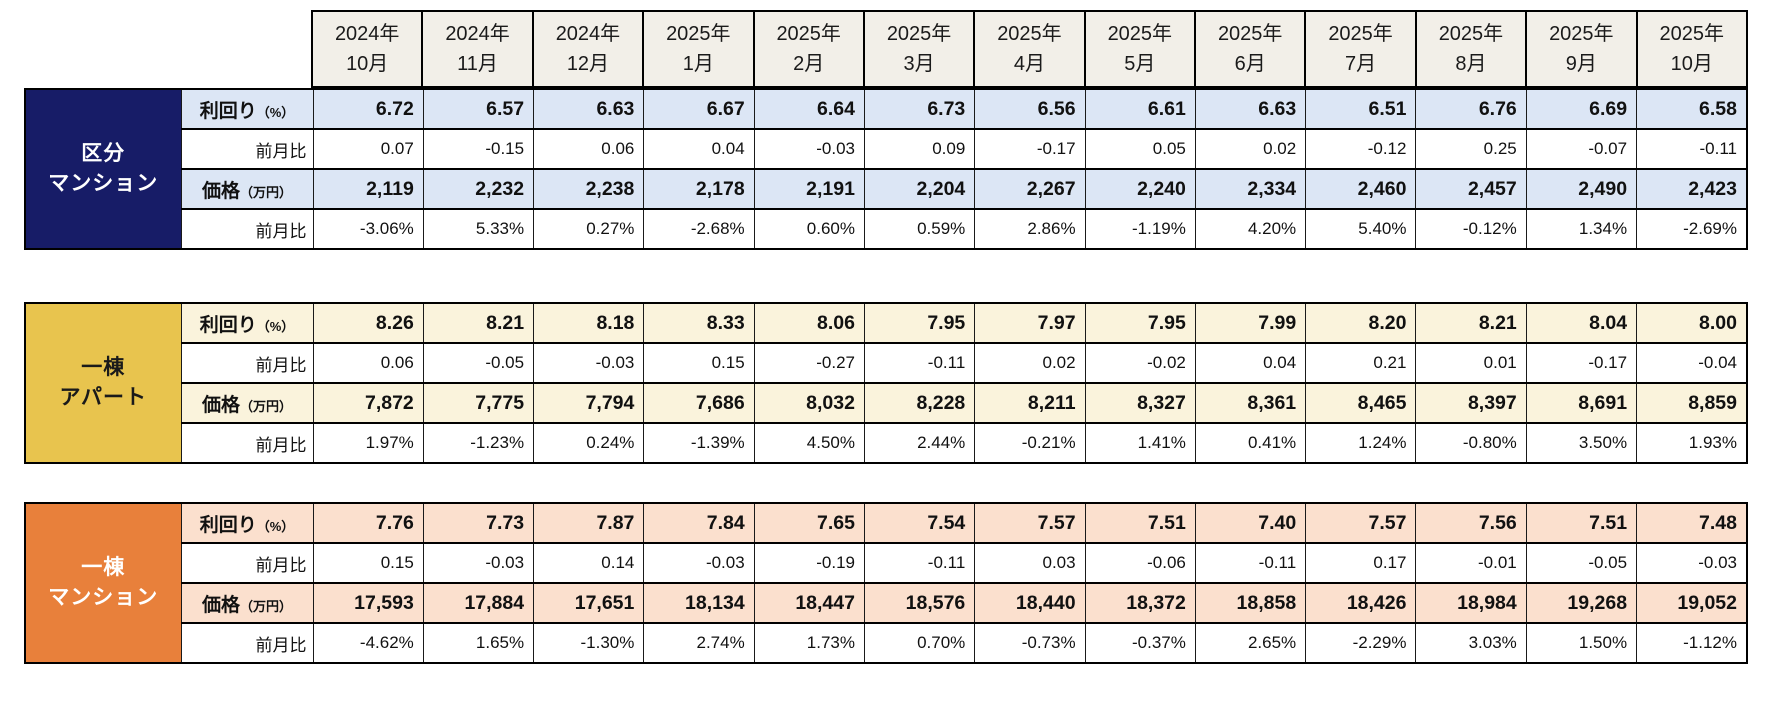 This screenshot has height=710, width=1768. Describe the element at coordinates (1692, 643) in the screenshot. I see `value-cell: -1.12%` at that location.